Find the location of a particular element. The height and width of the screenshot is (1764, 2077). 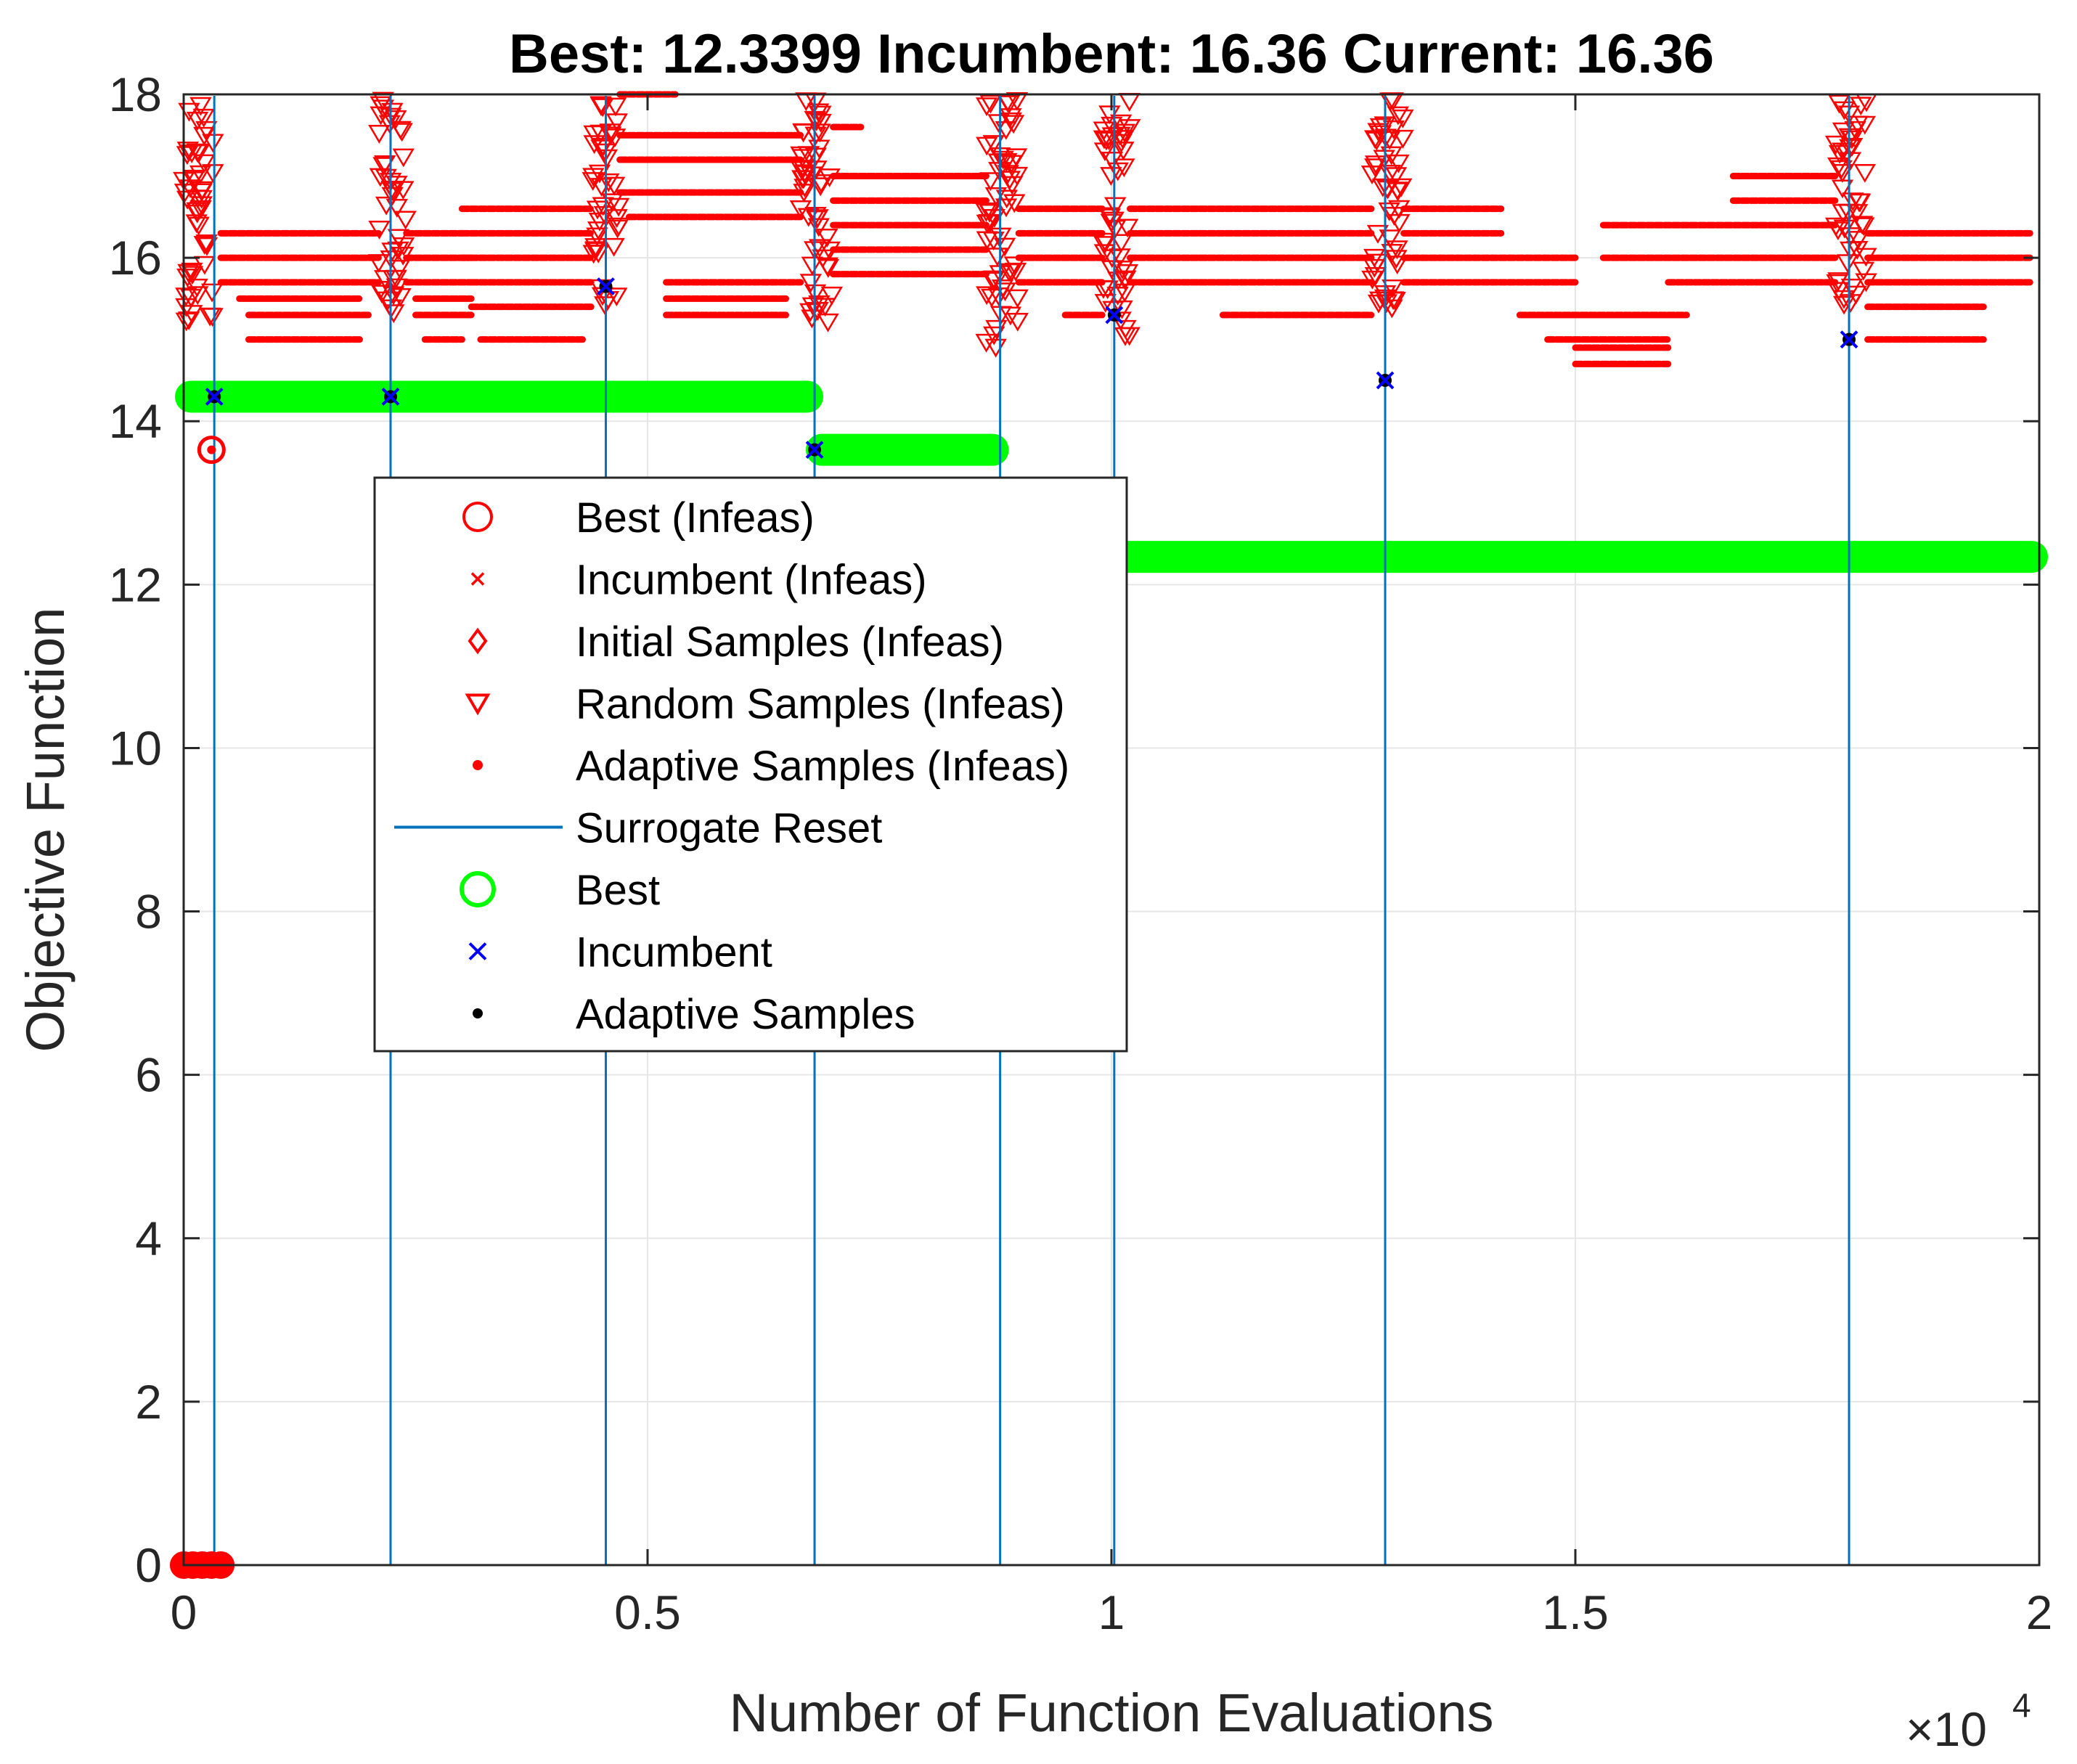

legend-label: Incumbent (Infeas) is located at coordinates (751, 580).